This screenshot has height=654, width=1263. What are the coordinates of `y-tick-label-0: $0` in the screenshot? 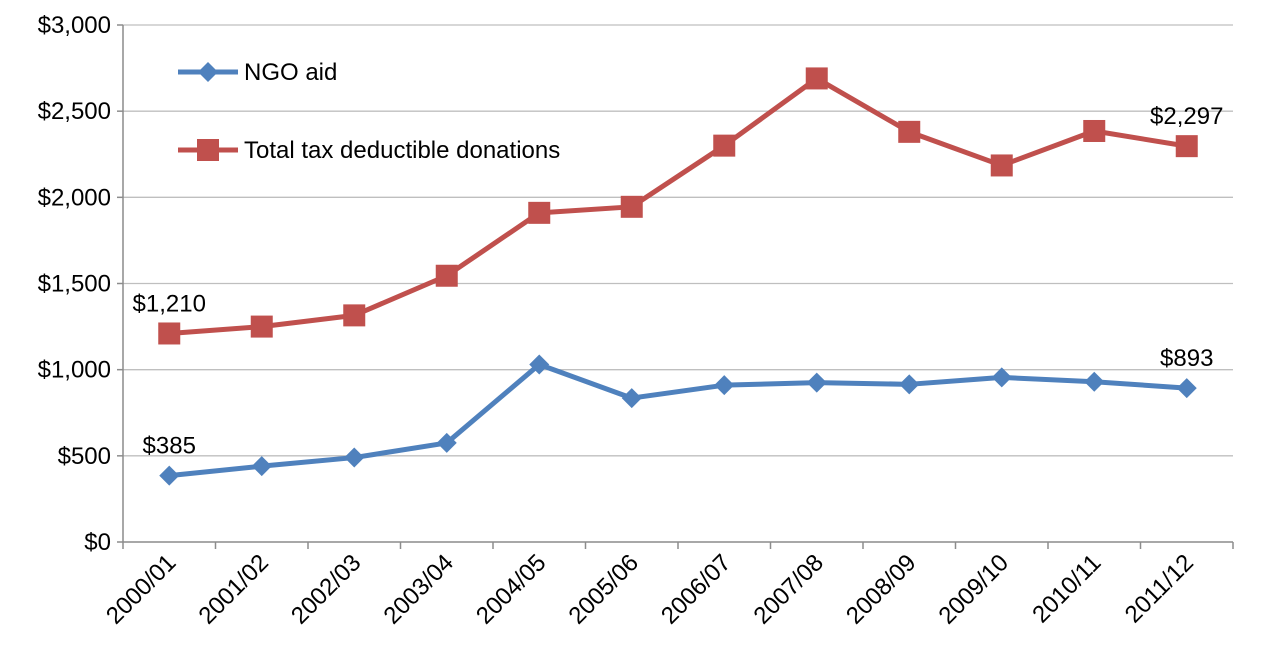 It's located at (97, 542).